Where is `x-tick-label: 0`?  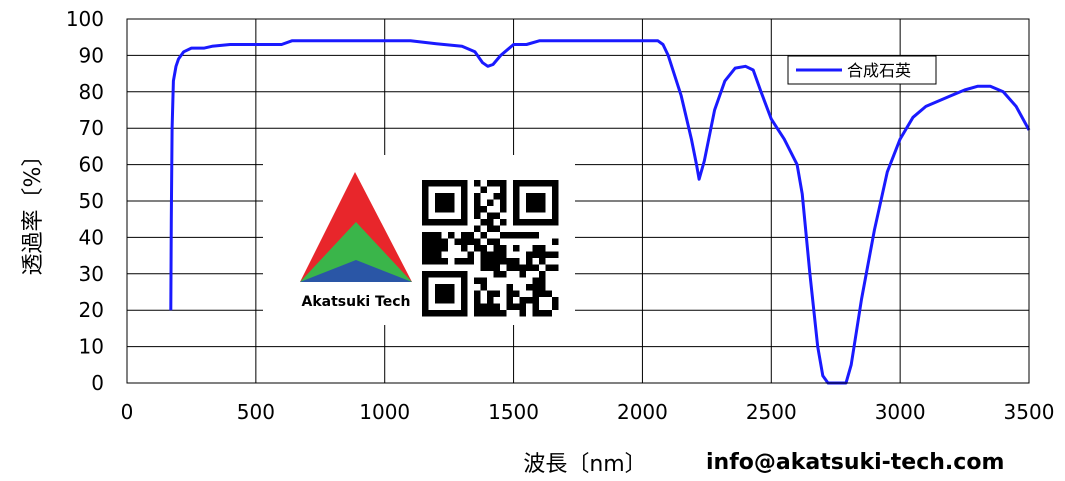 x-tick-label: 0 is located at coordinates (127, 412).